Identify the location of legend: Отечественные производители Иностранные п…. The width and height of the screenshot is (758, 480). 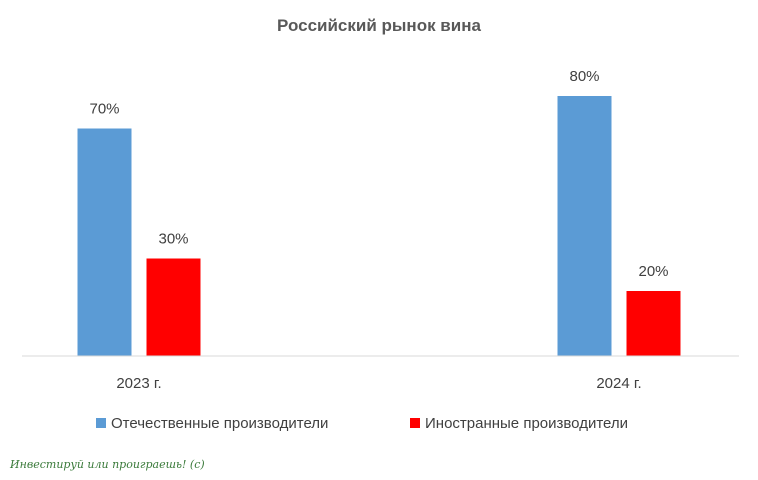
(362, 423).